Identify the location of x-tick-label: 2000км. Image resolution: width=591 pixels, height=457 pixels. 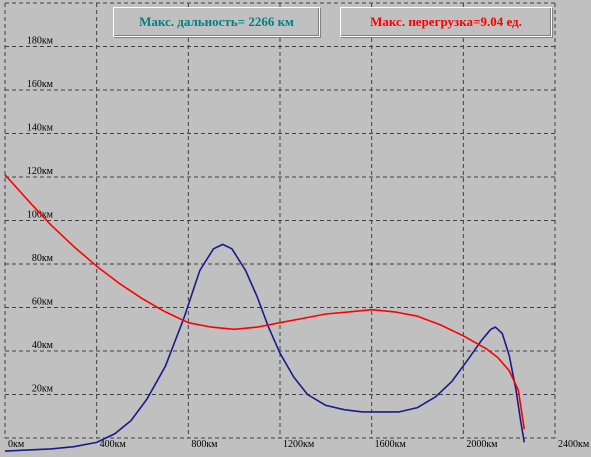
(482, 444).